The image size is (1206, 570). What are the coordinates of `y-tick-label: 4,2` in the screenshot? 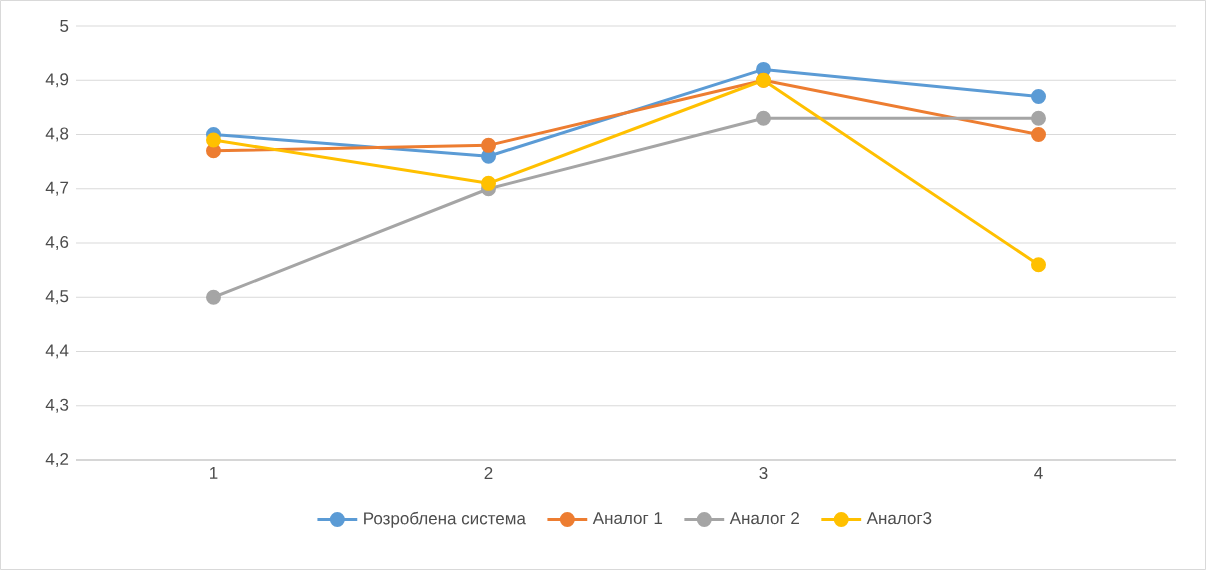 It's located at (57, 460).